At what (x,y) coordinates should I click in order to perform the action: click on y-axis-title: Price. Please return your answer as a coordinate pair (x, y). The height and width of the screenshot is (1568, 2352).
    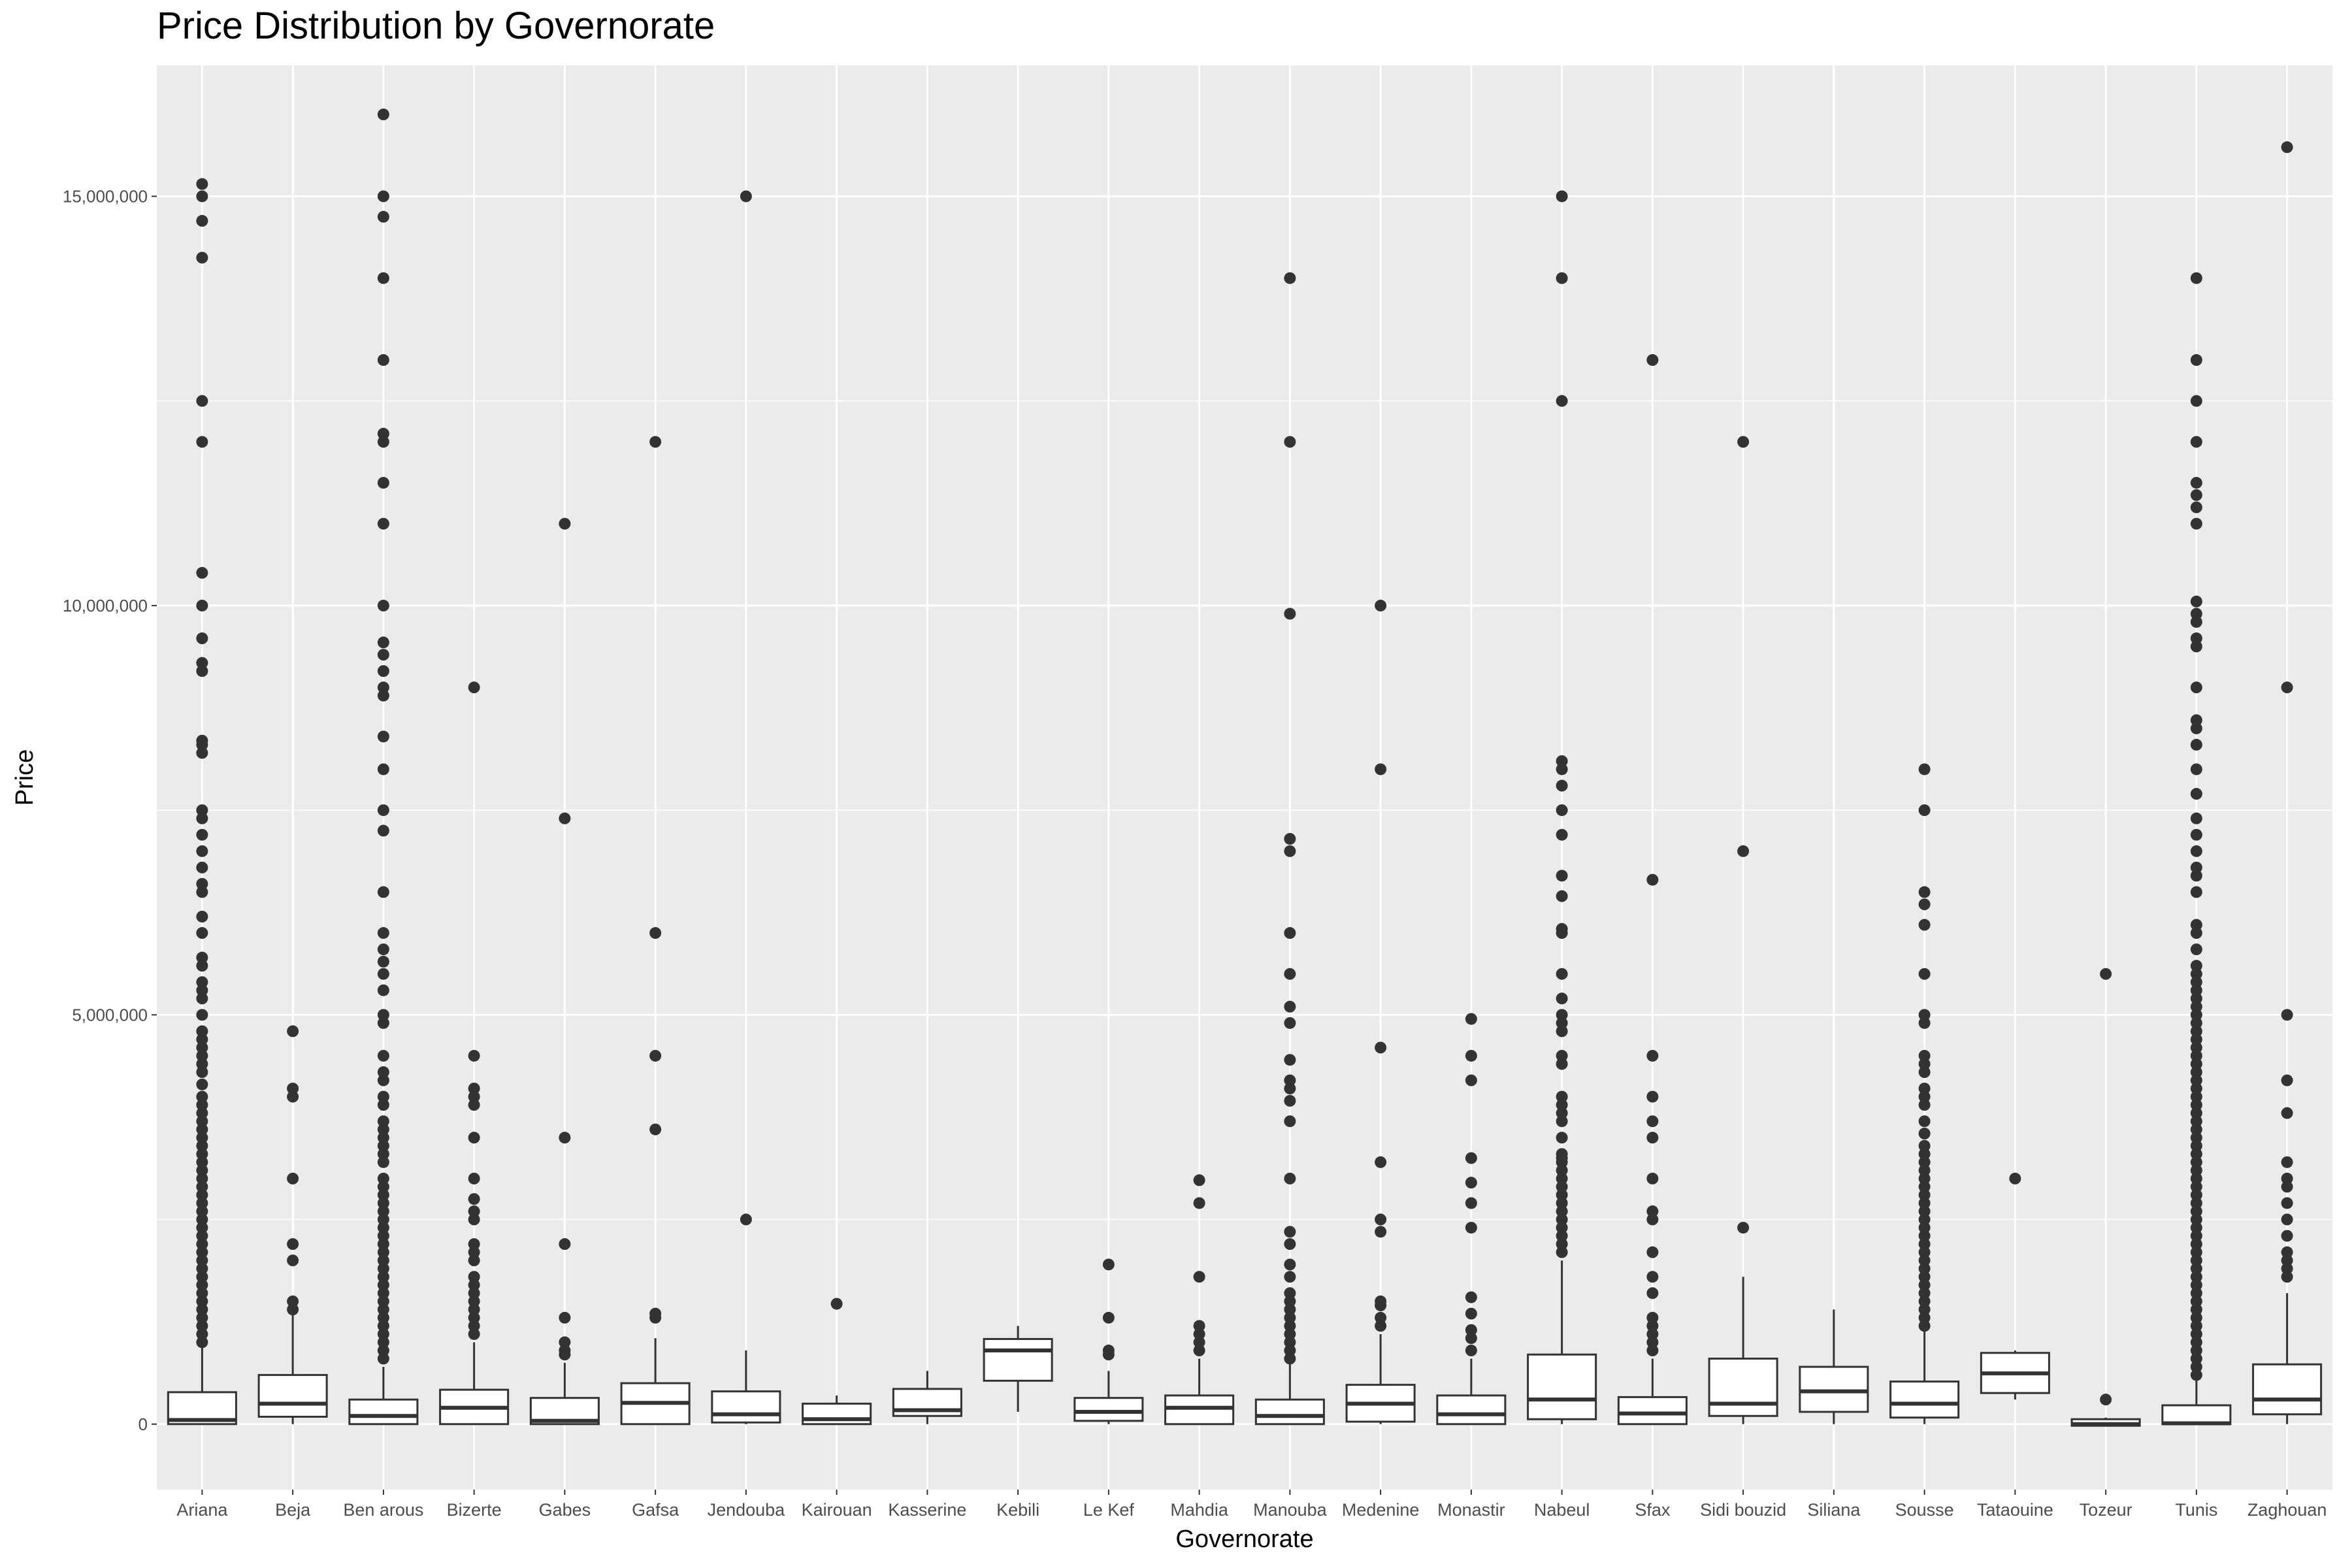
    Looking at the image, I should click on (25, 777).